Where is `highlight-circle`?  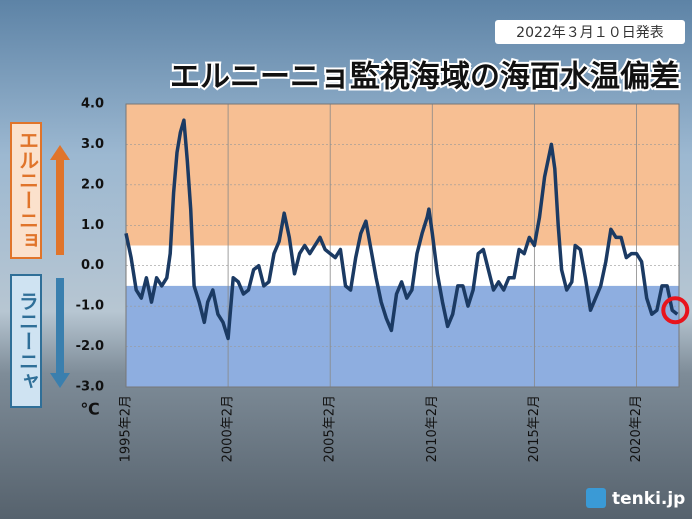
highlight-circle is located at coordinates (675, 310).